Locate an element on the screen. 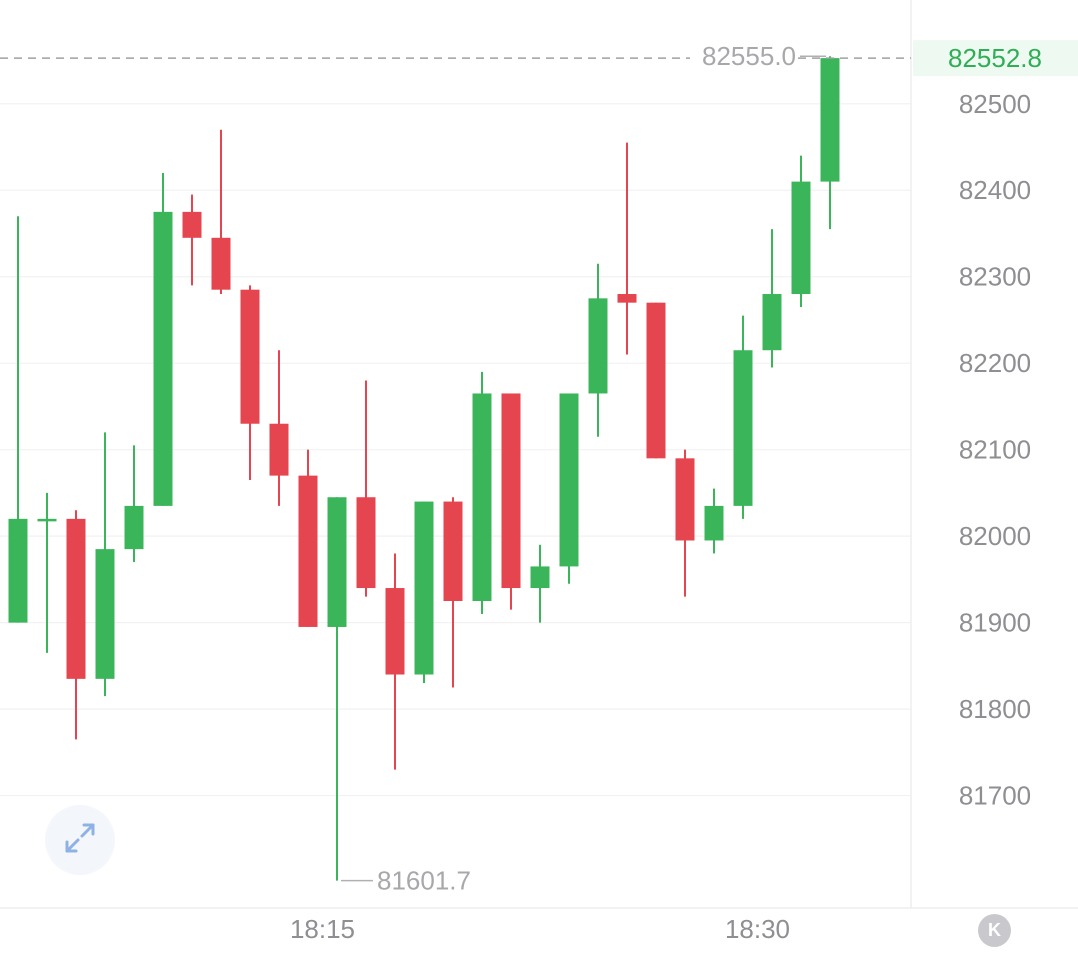 The image size is (1078, 954). k-button: K is located at coordinates (994, 930).